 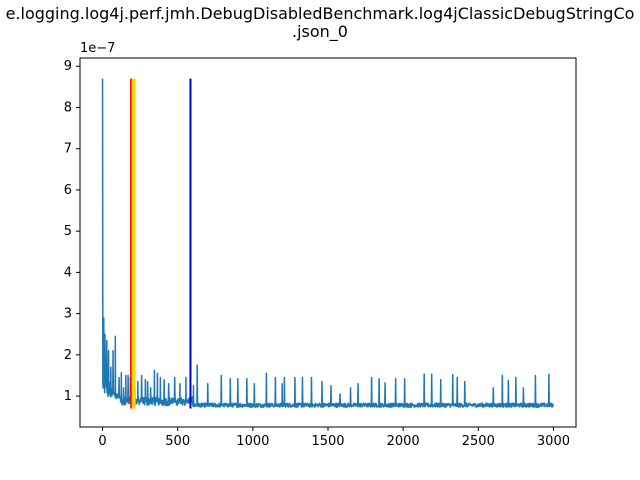 I want to click on y-scale-label: 1e−7, so click(x=97, y=48).